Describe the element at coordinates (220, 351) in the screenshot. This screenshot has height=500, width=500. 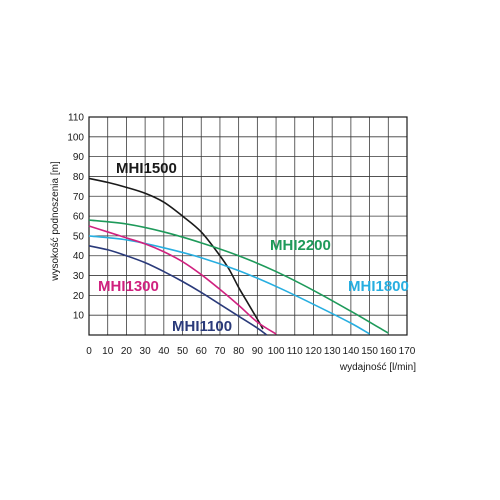
I see `x-tick-label: 70` at that location.